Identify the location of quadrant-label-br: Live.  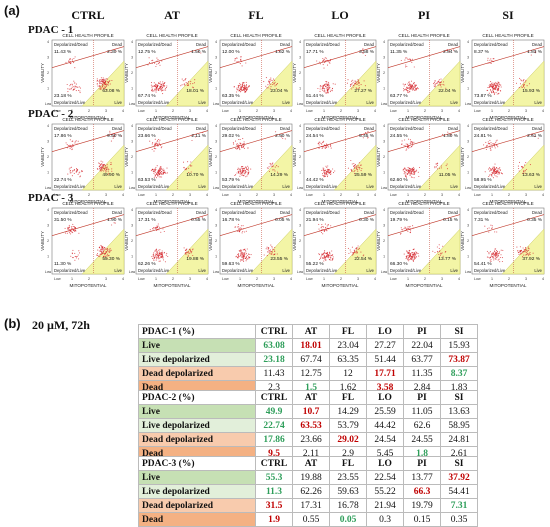
(454, 186).